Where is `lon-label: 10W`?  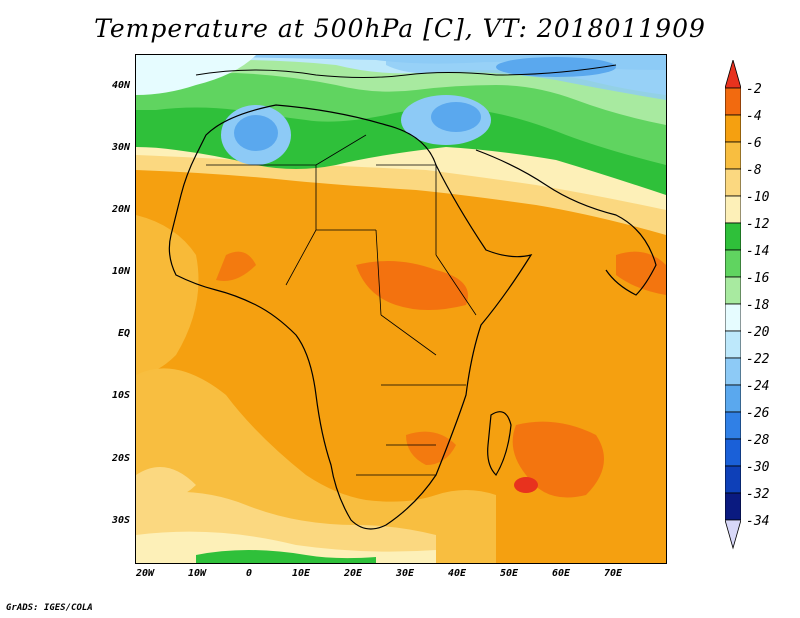
lon-label: 10W is located at coordinates (197, 573).